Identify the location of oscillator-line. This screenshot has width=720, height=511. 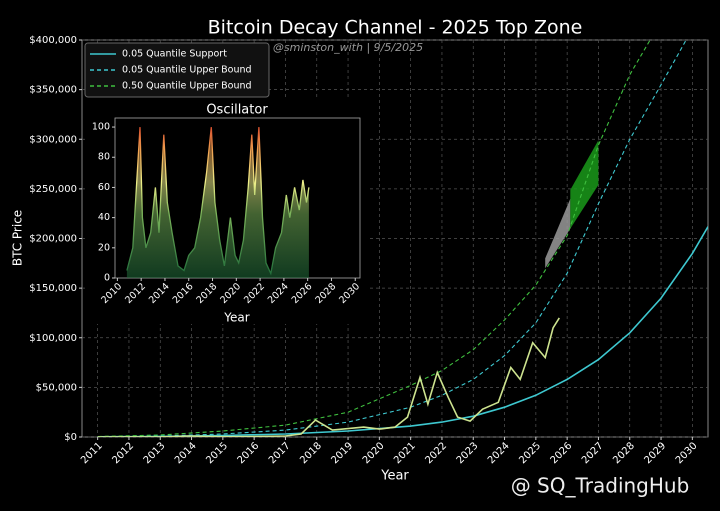
(218, 201).